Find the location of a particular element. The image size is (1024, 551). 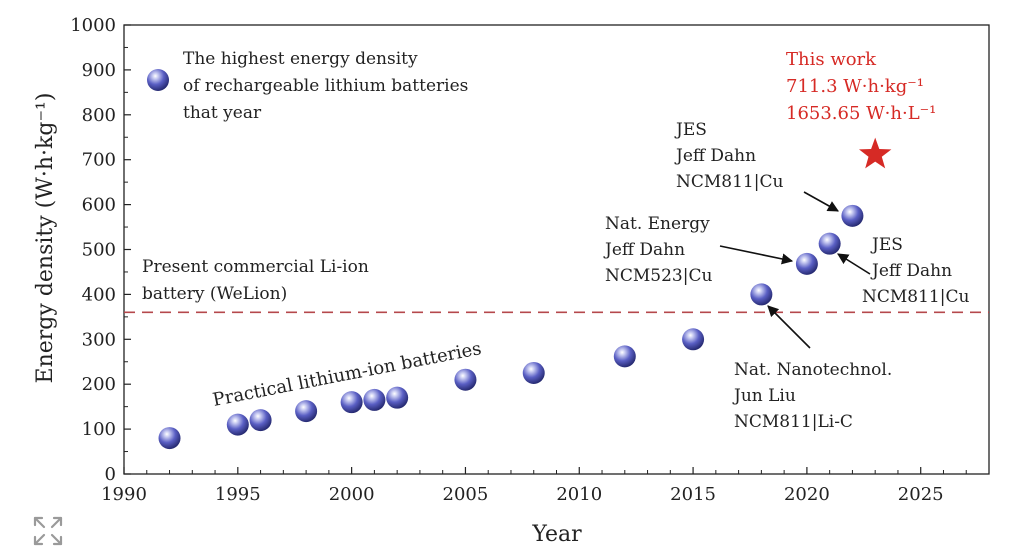

y-tick-label: 300 is located at coordinates (99, 339).